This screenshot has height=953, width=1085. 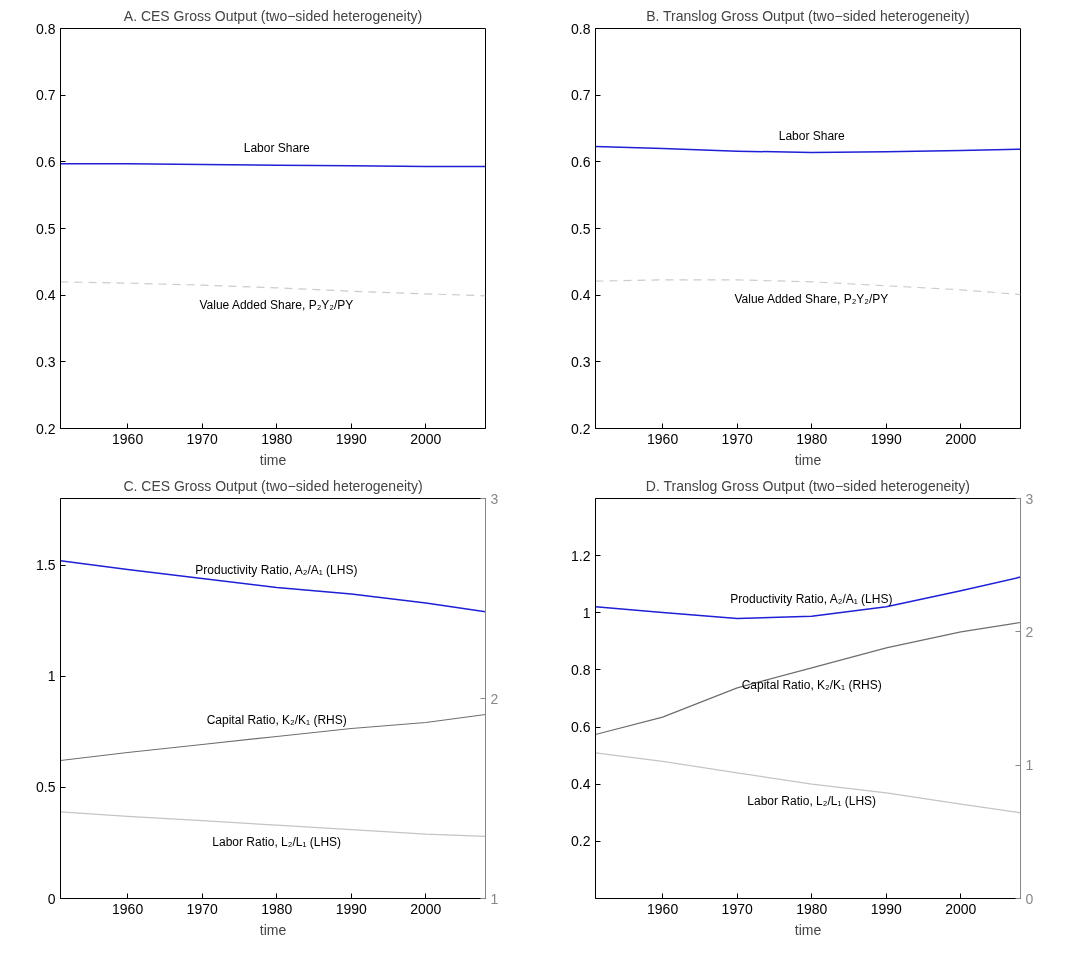 What do you see at coordinates (807, 485) in the screenshot?
I see `chart-title: D. Translog Gross Output (two−sided heterogeneity)` at bounding box center [807, 485].